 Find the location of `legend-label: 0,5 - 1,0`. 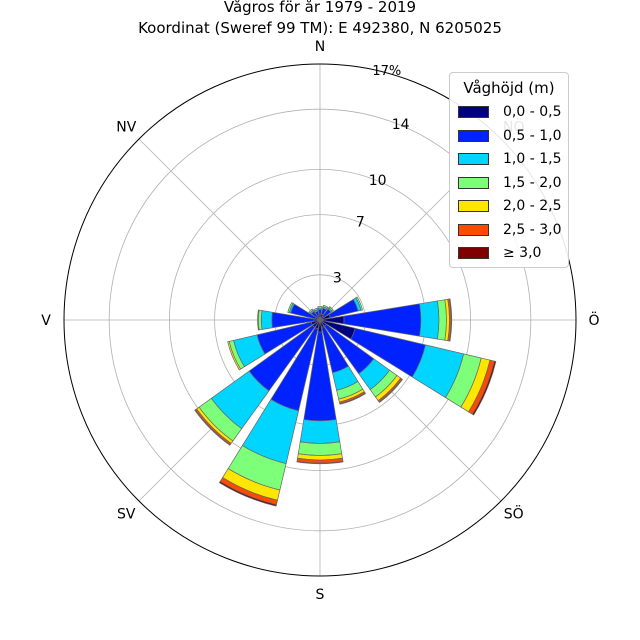

legend-label: 0,5 - 1,0 is located at coordinates (532, 135).